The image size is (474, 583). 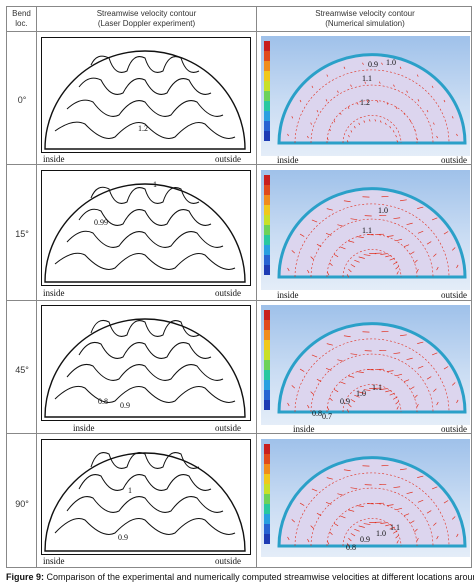 What do you see at coordinates (143, 128) in the screenshot?
I see `exp-contour-label: 1.2` at bounding box center [143, 128].